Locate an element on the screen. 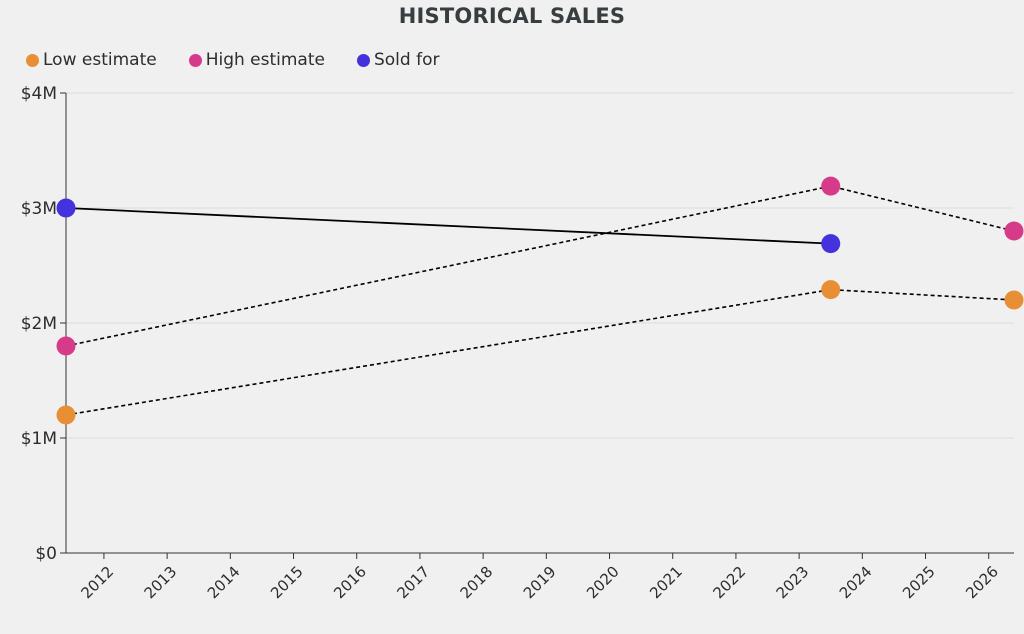 The image size is (1024, 634). x-tick-label-1: 2013 is located at coordinates (161, 583).